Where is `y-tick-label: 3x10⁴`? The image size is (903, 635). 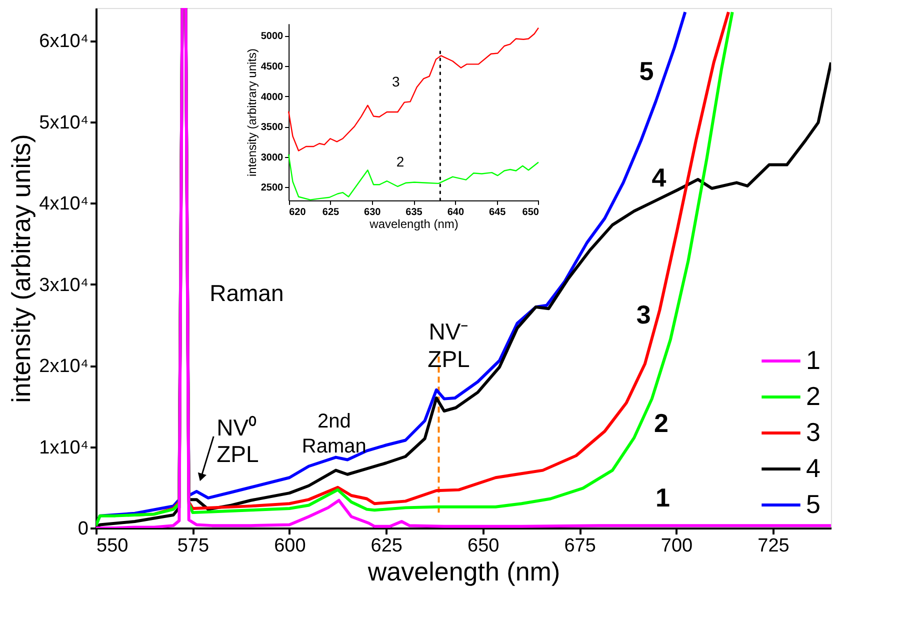
y-tick-label: 3x10⁴ is located at coordinates (63, 285).